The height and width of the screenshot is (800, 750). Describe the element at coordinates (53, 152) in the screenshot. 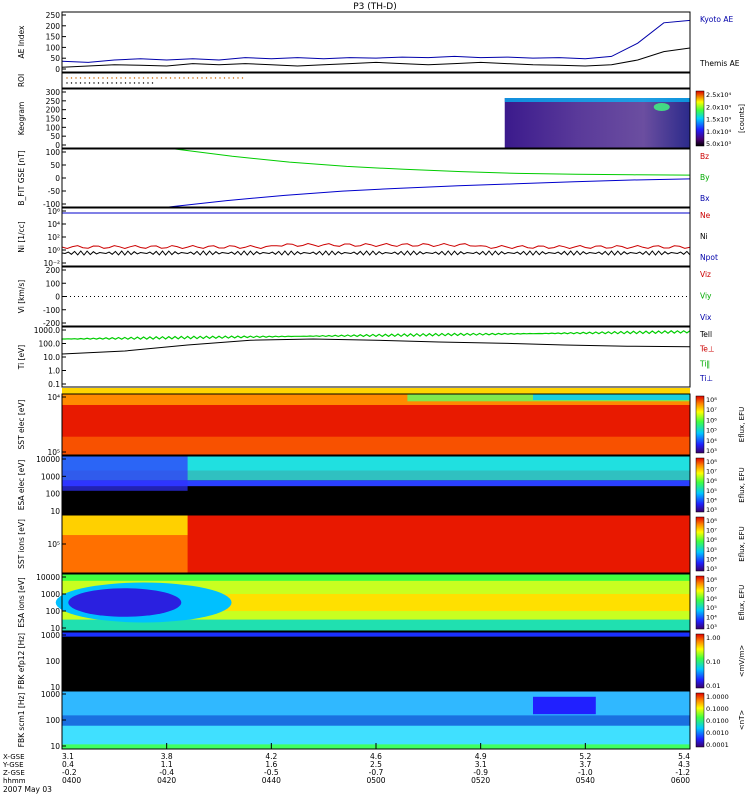

I see `y-tick-label-bfit: 100` at that location.